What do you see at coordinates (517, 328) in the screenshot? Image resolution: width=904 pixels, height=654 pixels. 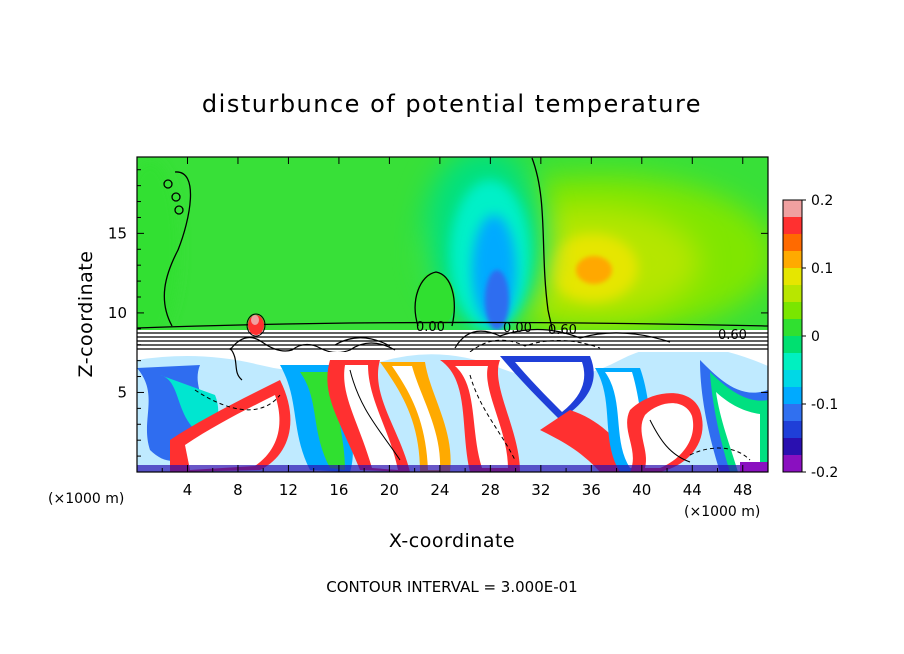 I see `contour-label-2: 0.00` at bounding box center [517, 328].